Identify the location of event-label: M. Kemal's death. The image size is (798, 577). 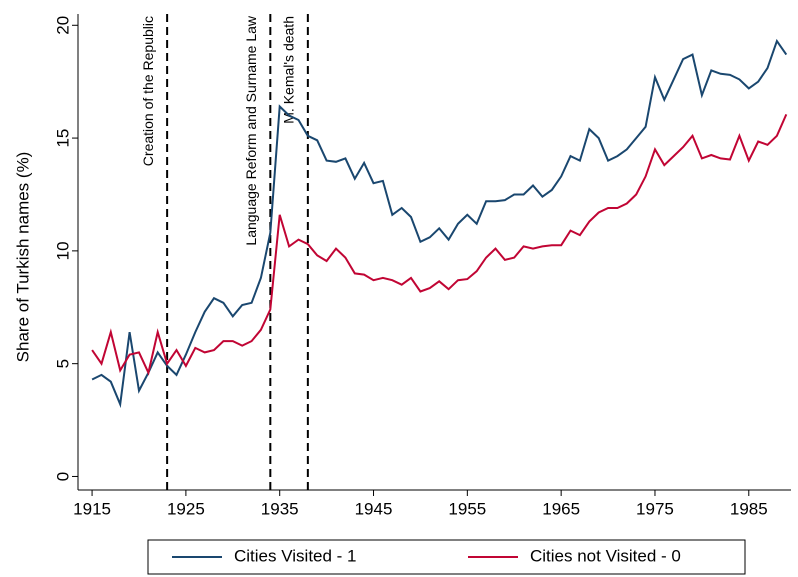
(289, 70).